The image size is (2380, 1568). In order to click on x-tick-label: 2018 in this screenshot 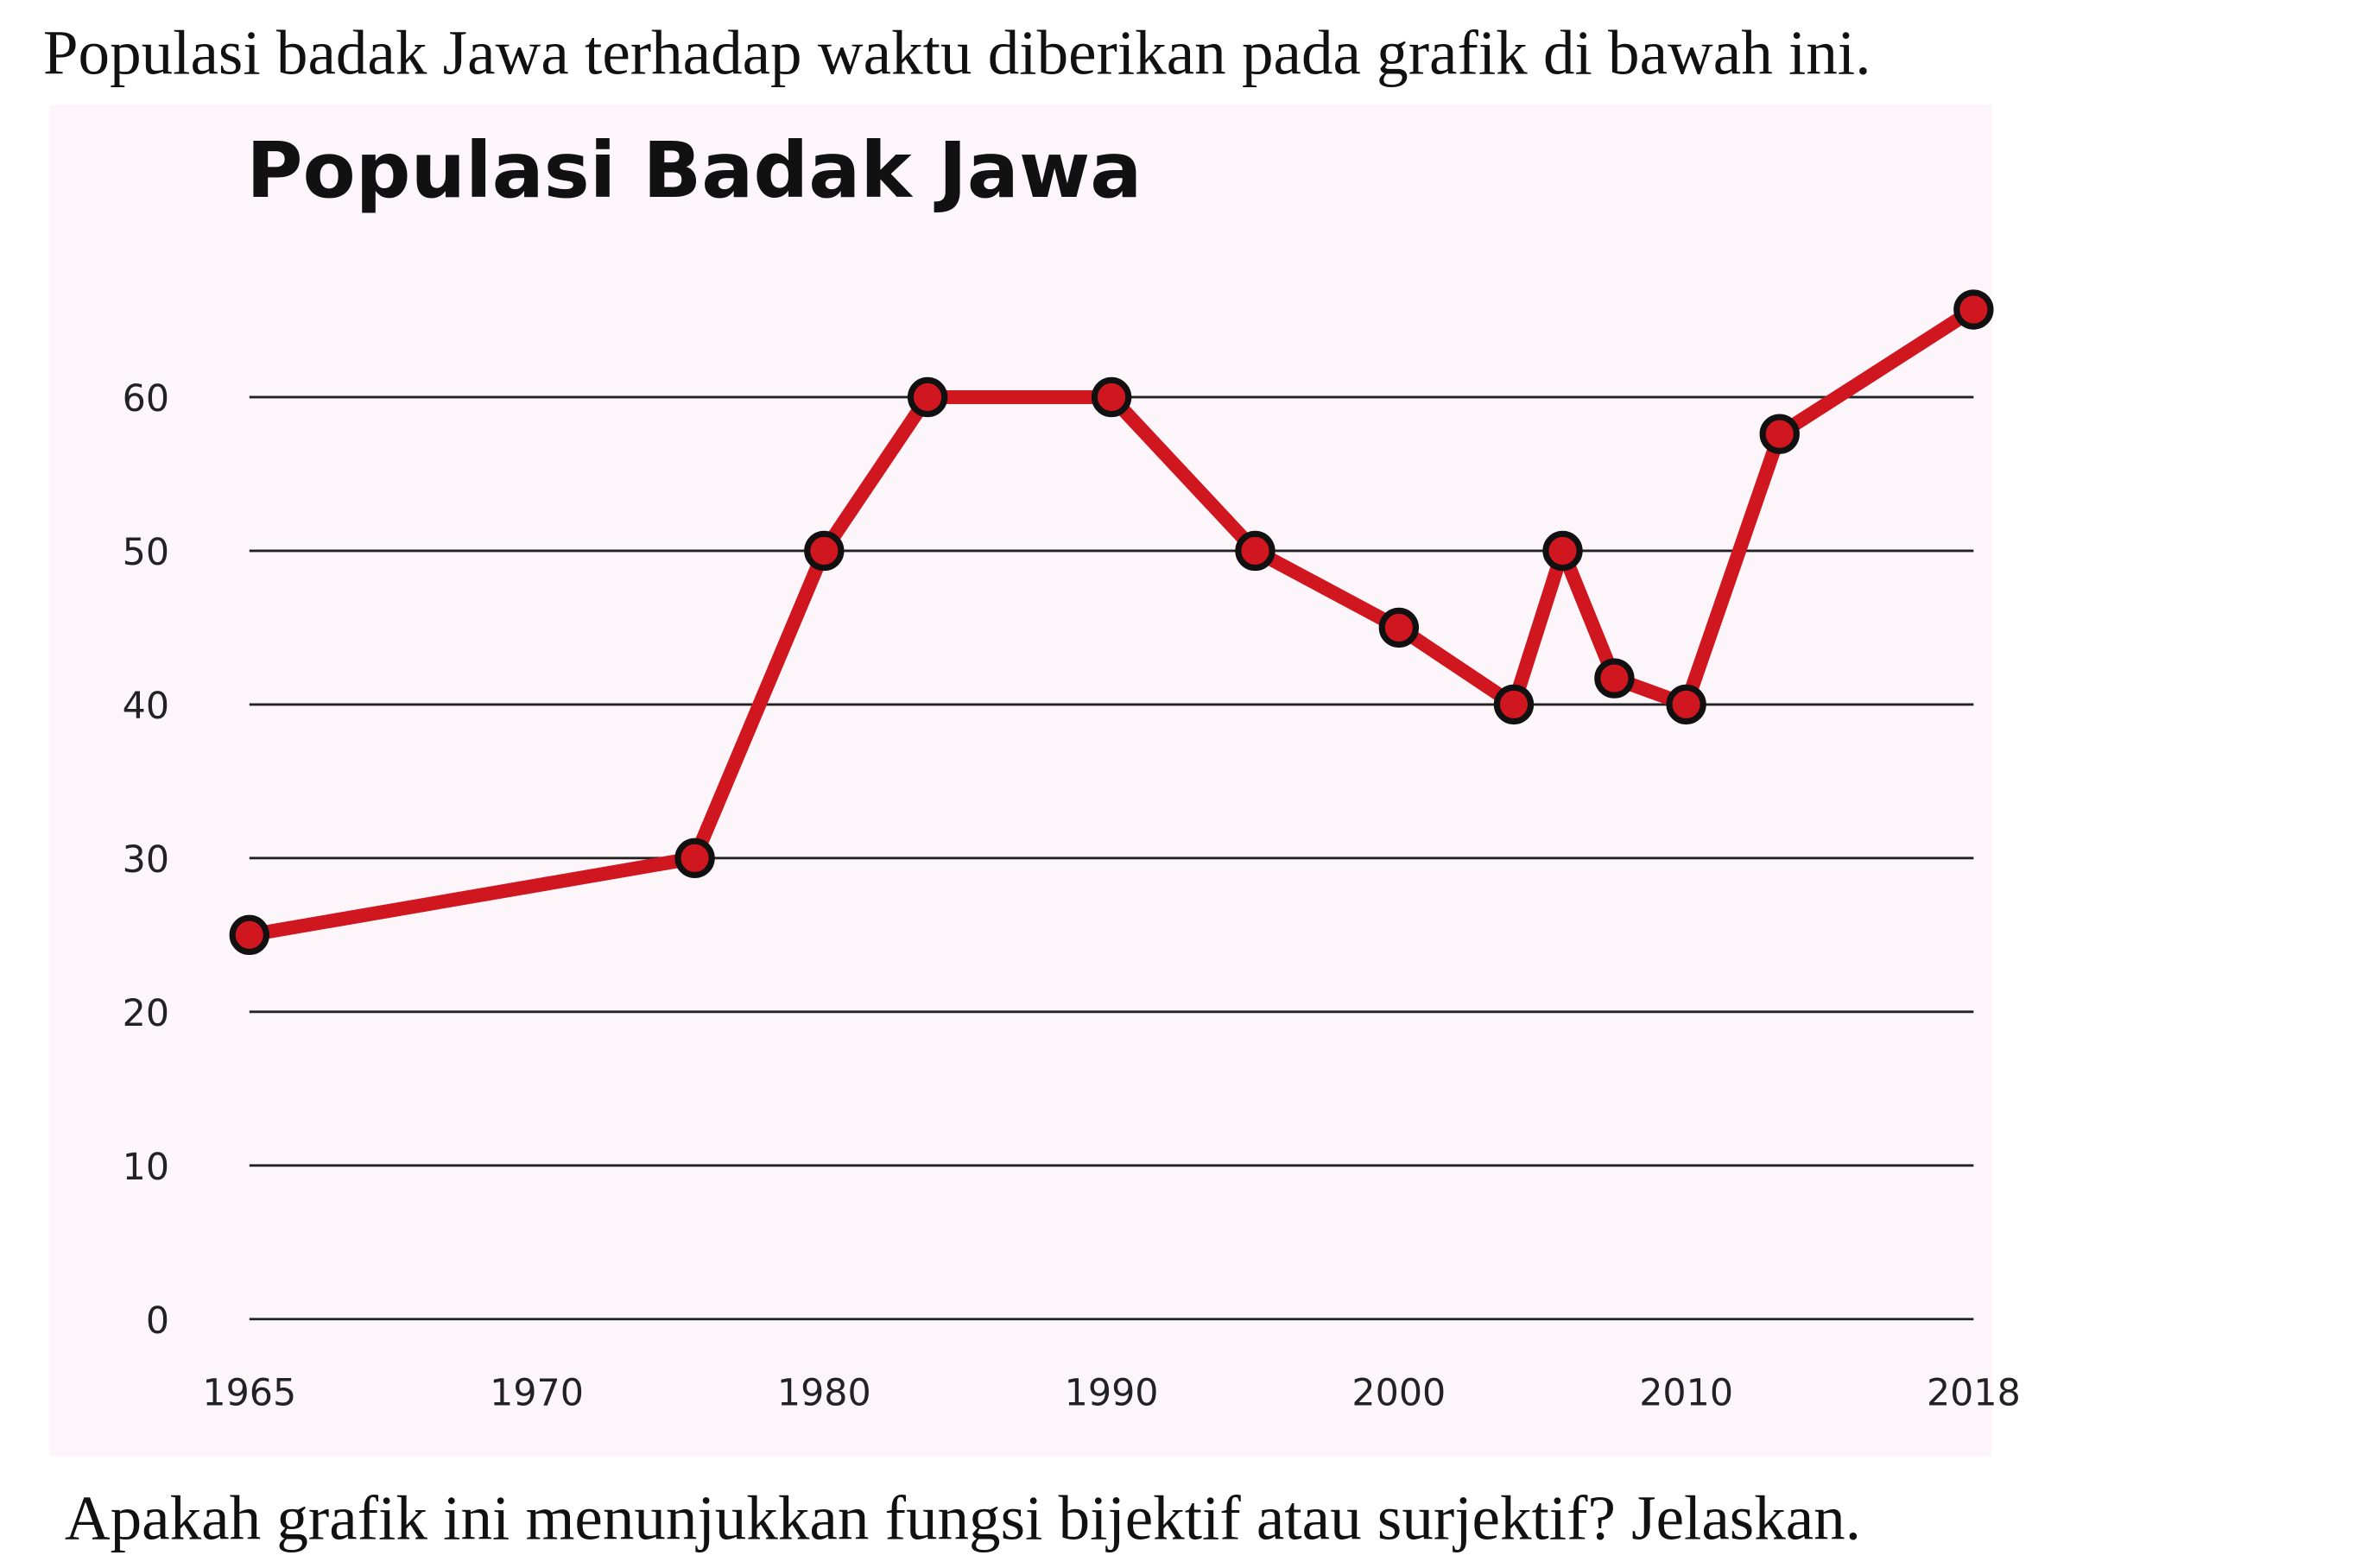, I will do `click(1974, 1394)`.